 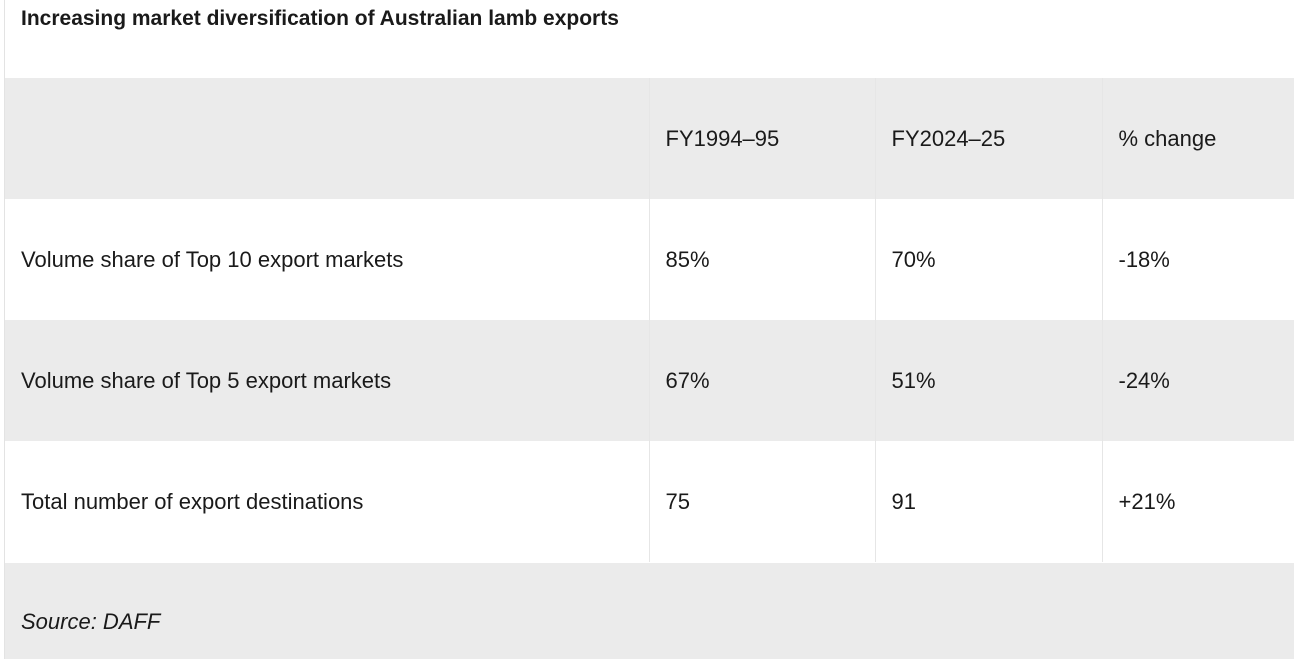 I want to click on row-label: Total number of export destinations, so click(x=327, y=501).